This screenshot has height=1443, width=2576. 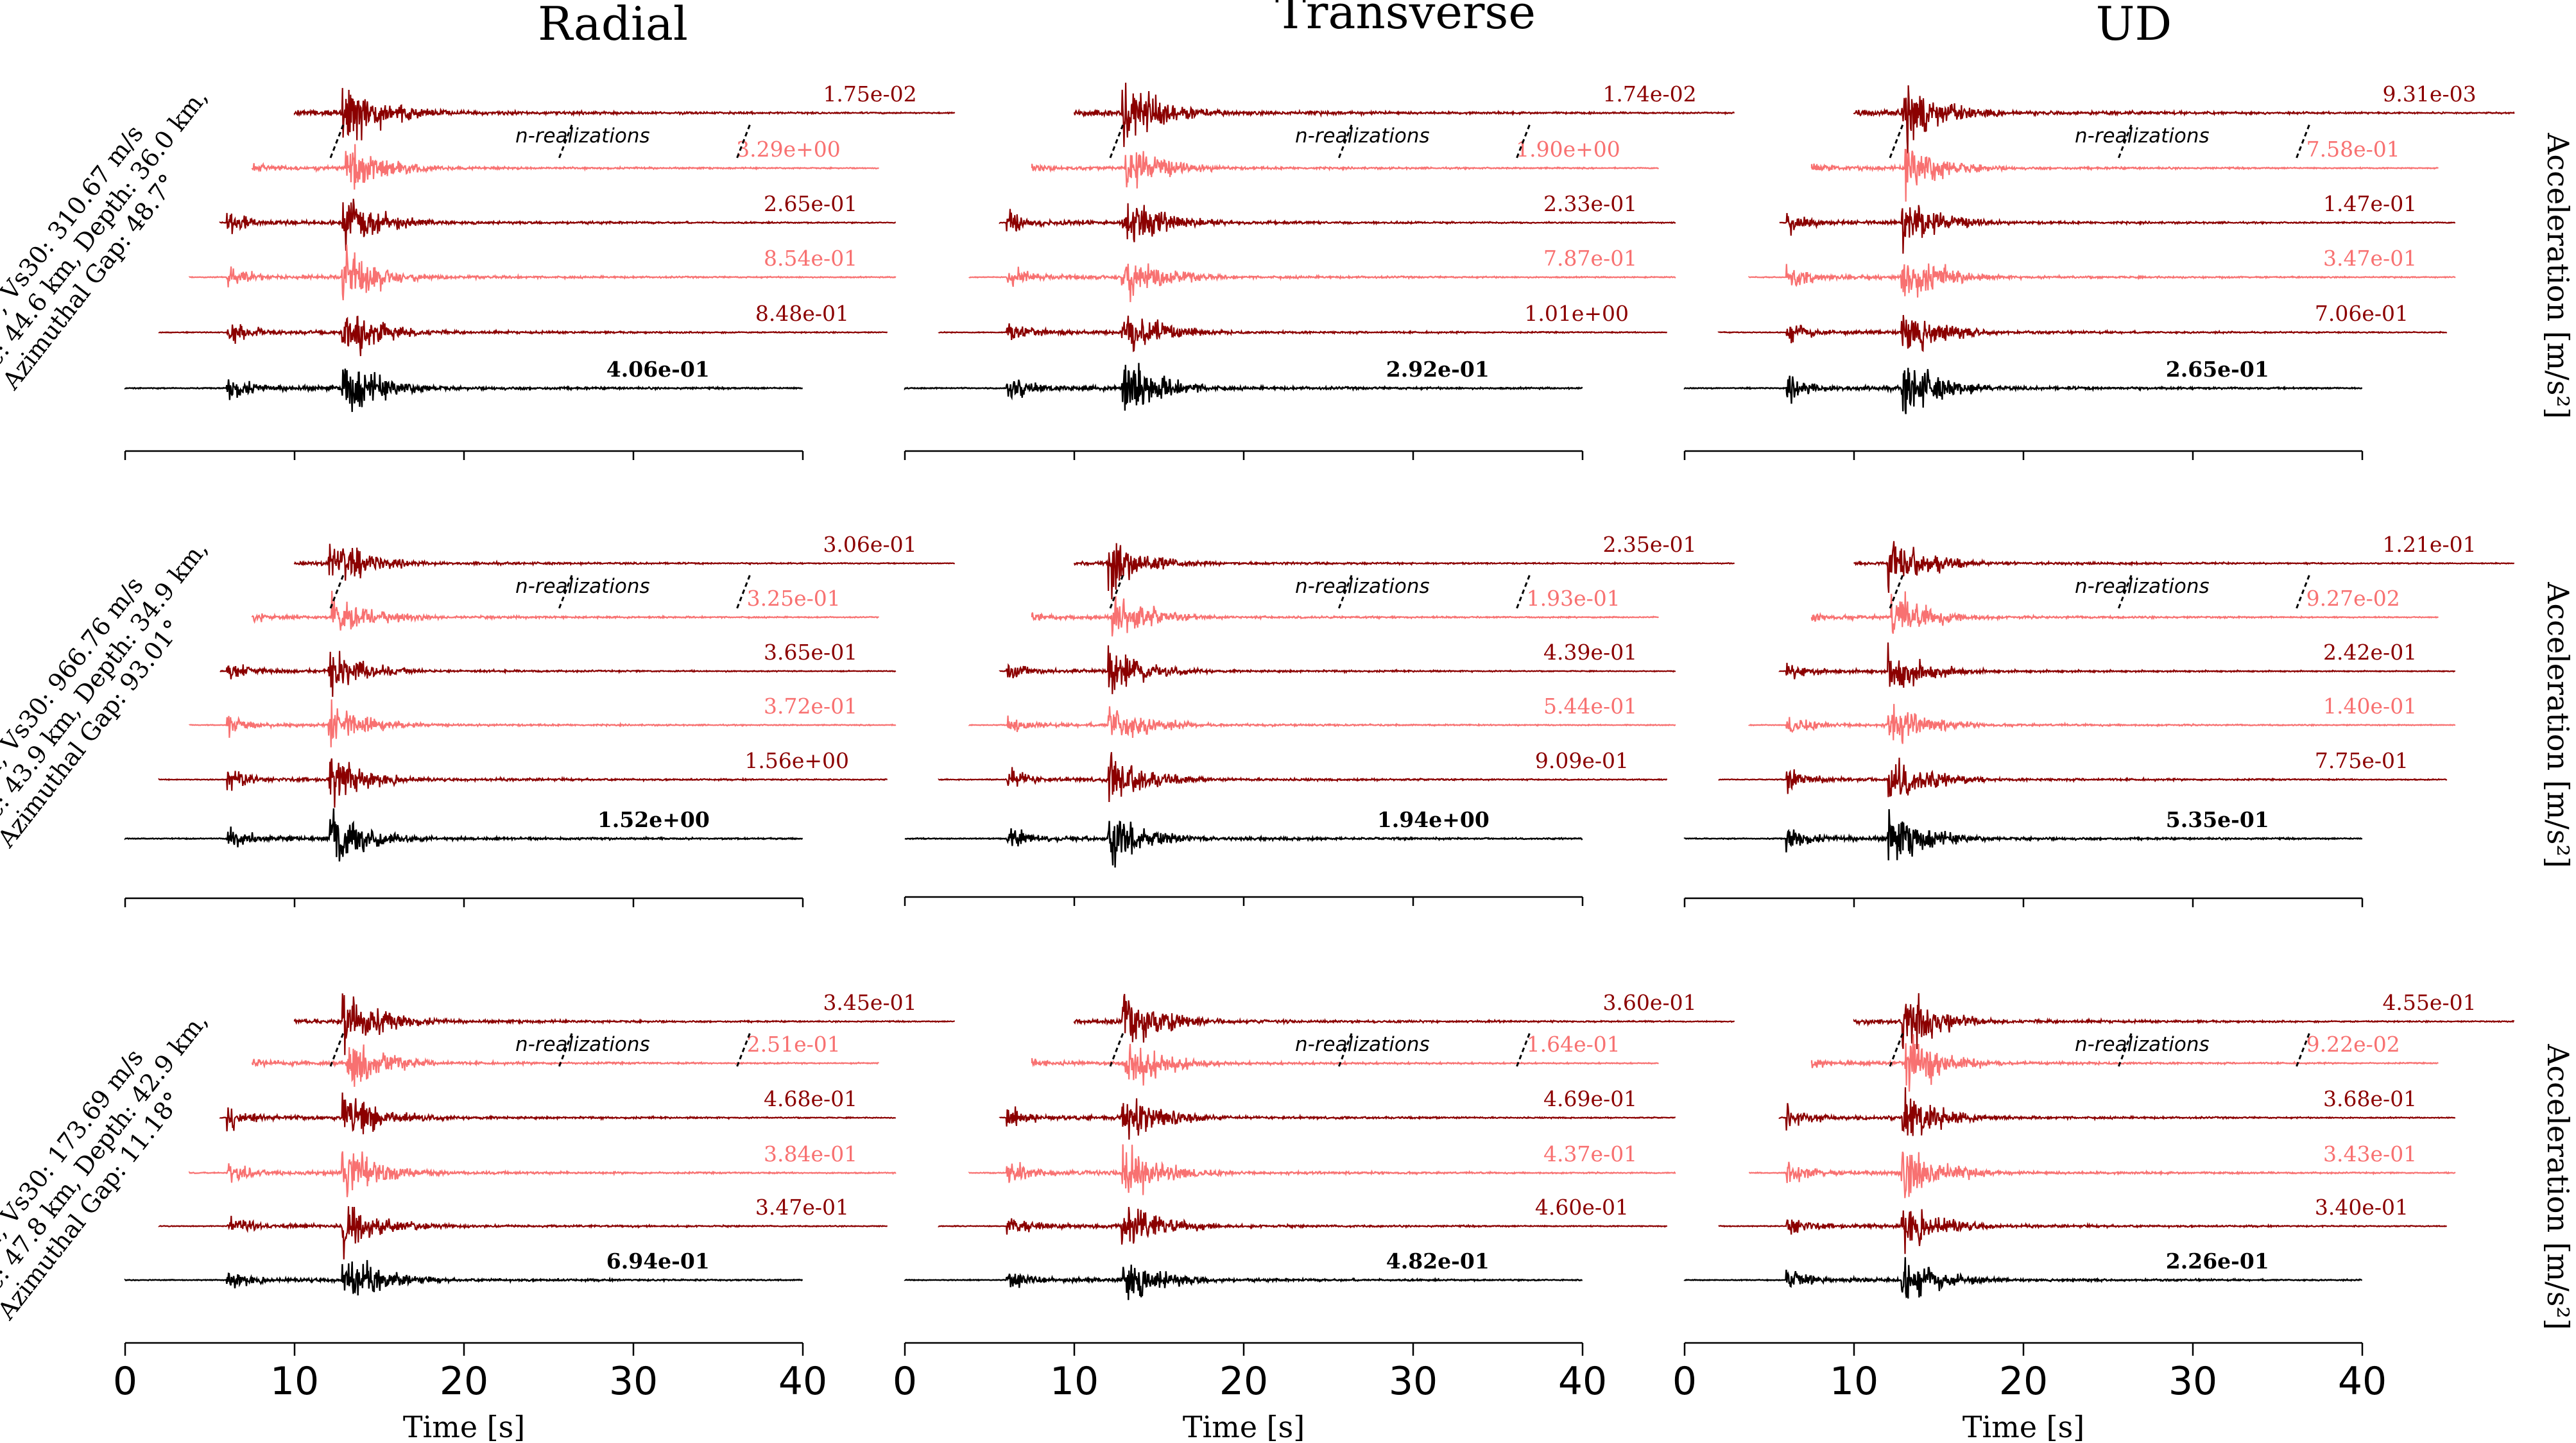 What do you see at coordinates (2370, 706) in the screenshot?
I see `peak-amplitude-label: 1.40e-01` at bounding box center [2370, 706].